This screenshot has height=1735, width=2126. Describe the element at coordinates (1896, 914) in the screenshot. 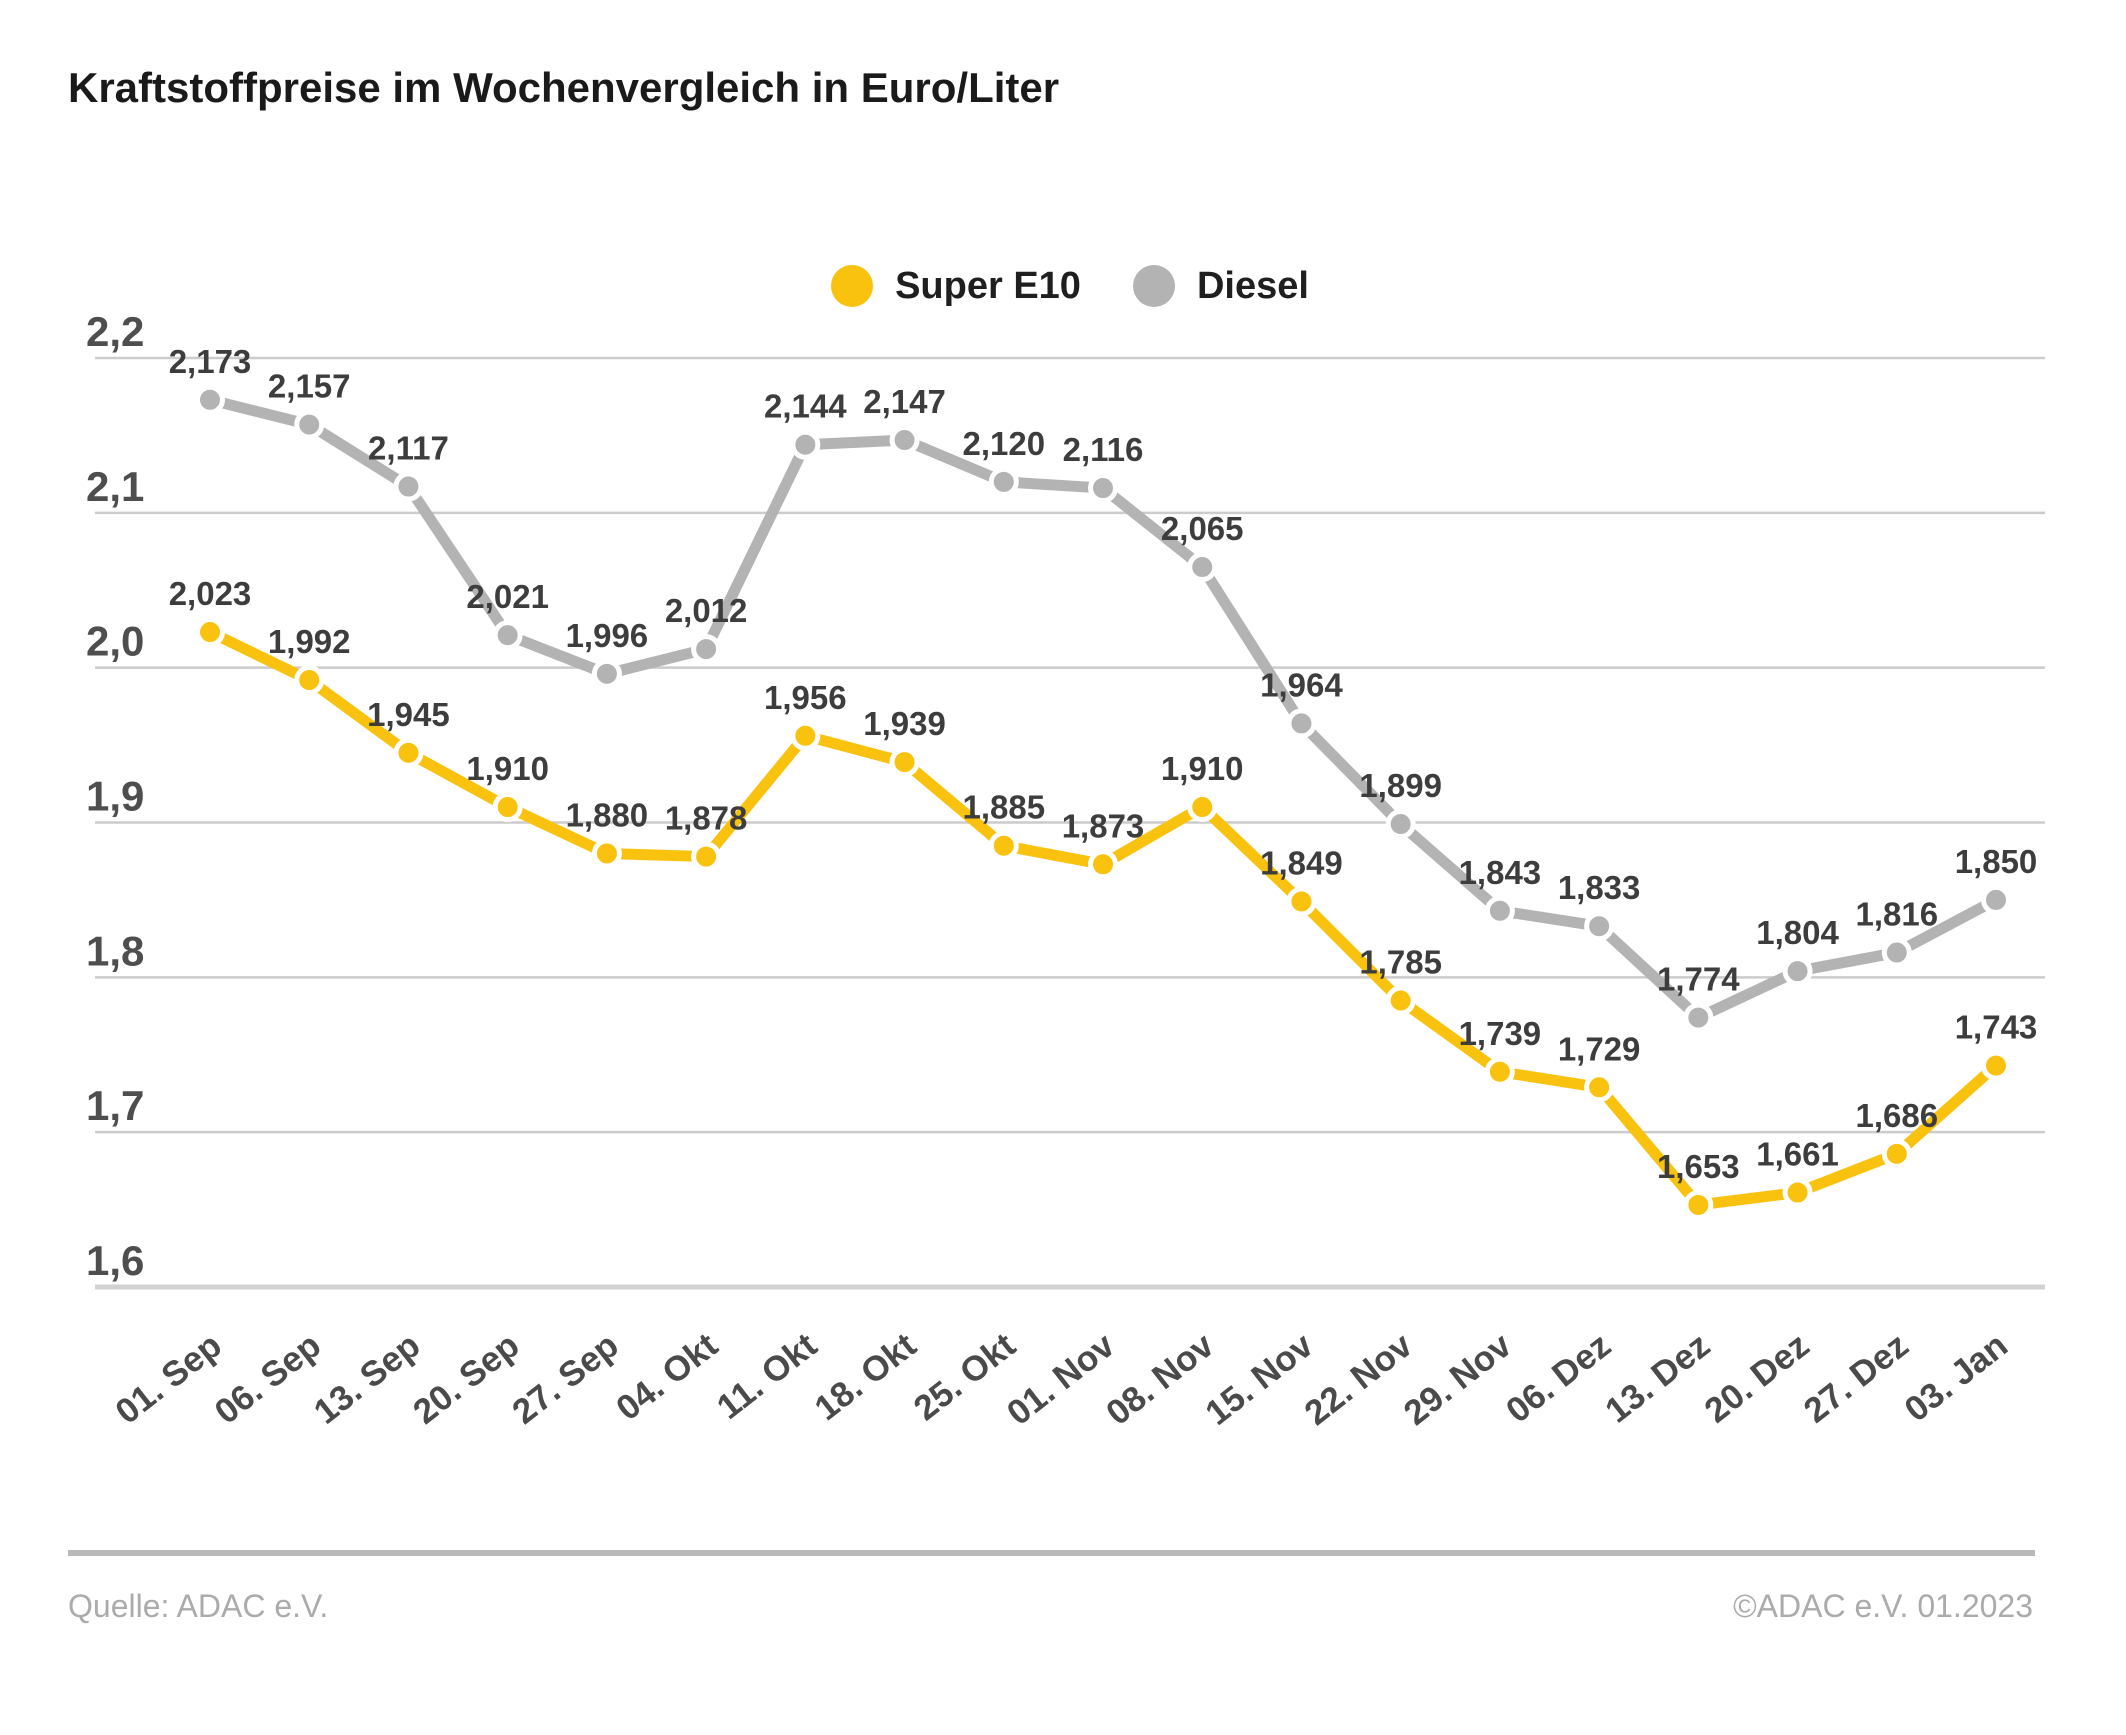

I see `value-label-diesel: 1,816` at that location.